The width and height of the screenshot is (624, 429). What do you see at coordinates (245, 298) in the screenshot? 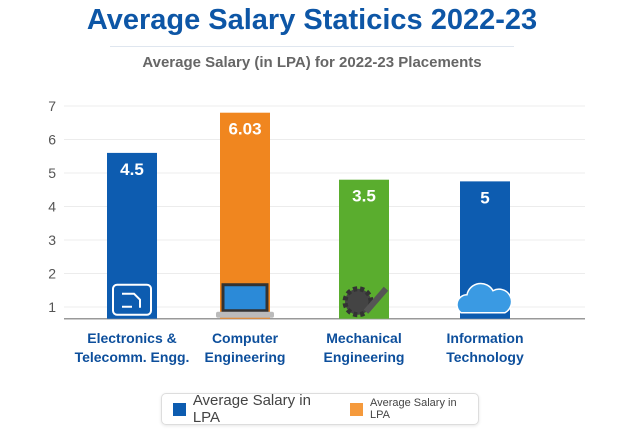
I see `laptop-icon` at bounding box center [245, 298].